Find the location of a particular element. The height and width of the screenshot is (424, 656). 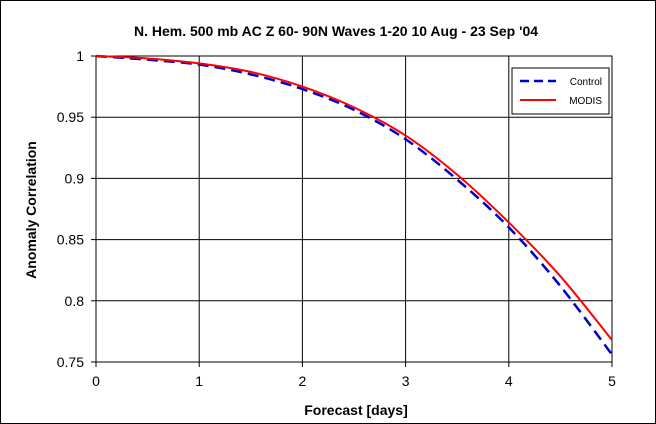

legend-box is located at coordinates (560, 91).